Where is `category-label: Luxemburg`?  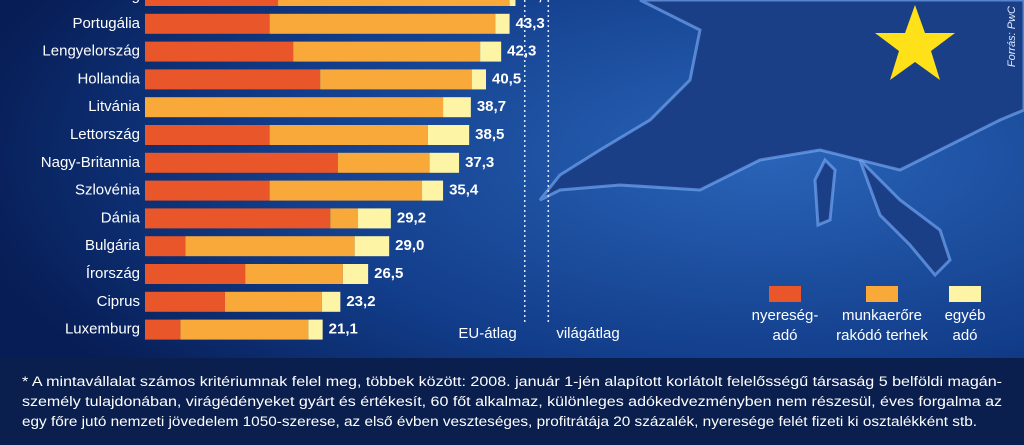
category-label: Luxemburg is located at coordinates (102, 329).